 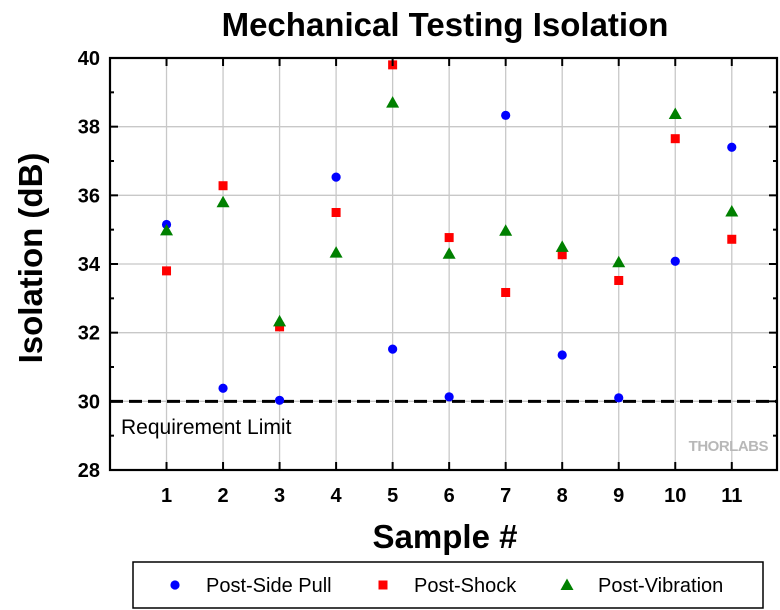 I want to click on x-tick-label: 3, so click(x=279, y=496).